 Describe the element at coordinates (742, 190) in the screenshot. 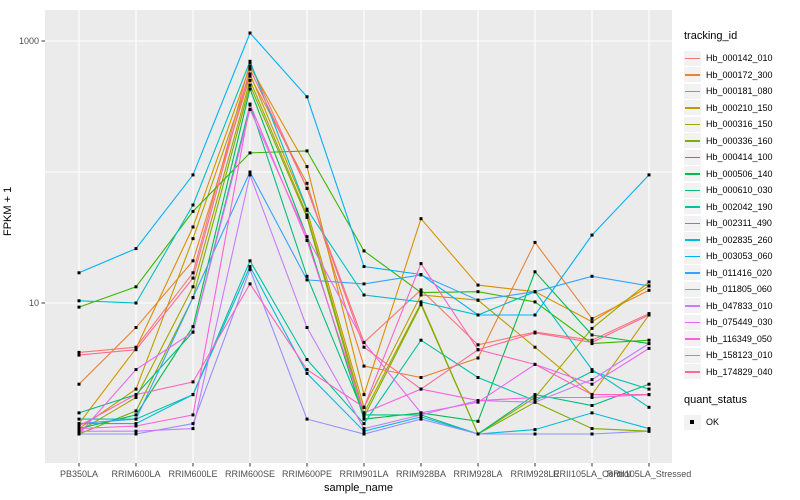

I see `legend-item: Hb_000610_030` at that location.